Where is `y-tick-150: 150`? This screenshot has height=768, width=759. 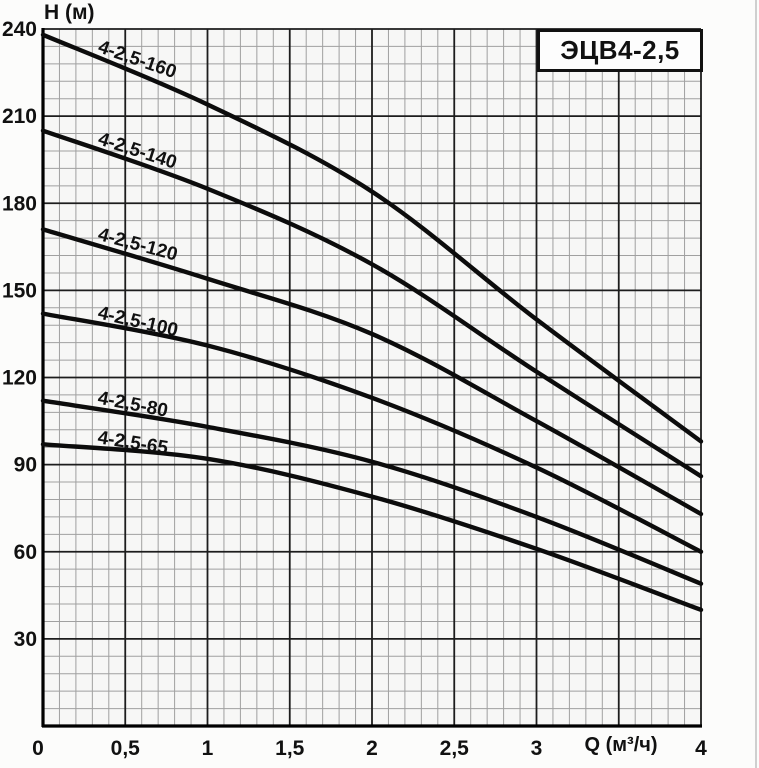 y-tick-150: 150 is located at coordinates (19, 290).